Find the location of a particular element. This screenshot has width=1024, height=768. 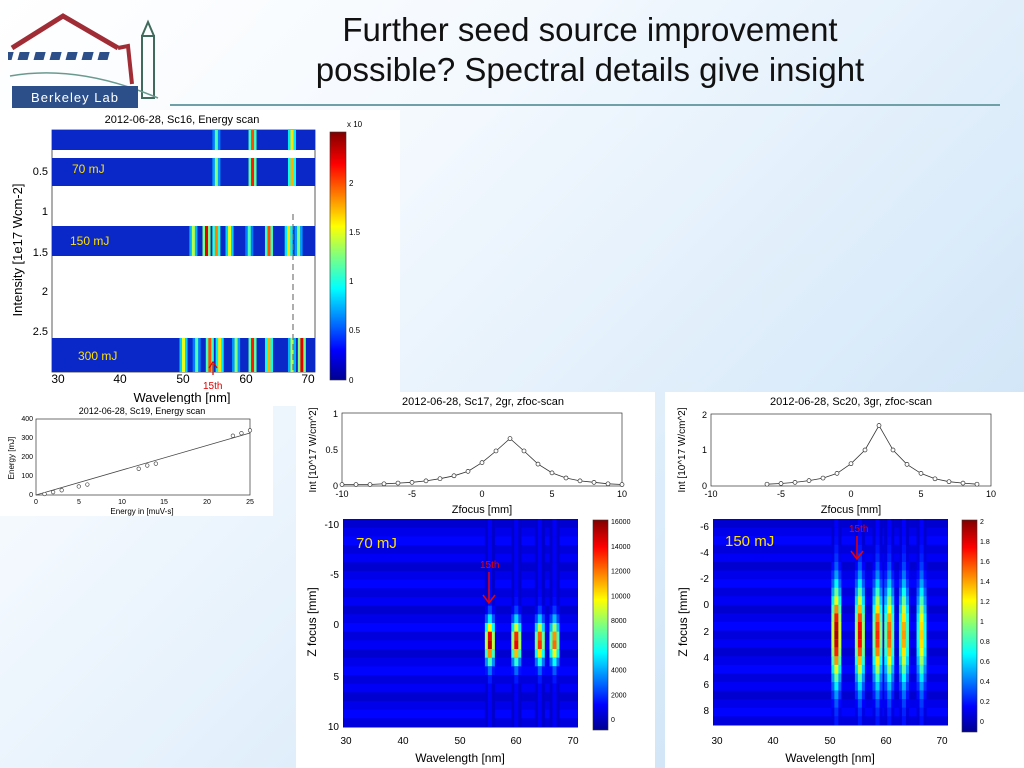

sc16-xlabel: Wavelength [nm] is located at coordinates (181, 397).